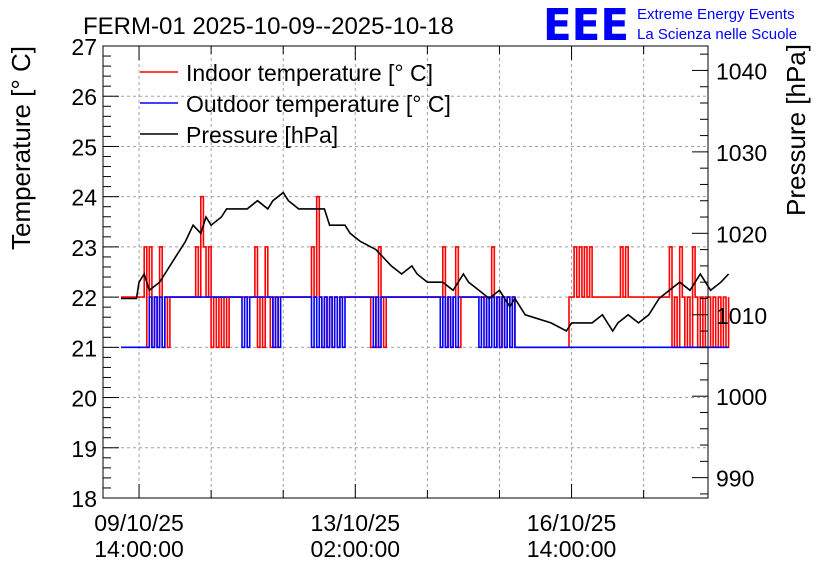 The image size is (836, 572). What do you see at coordinates (84, 47) in the screenshot?
I see `y-left-tick-label: 27` at bounding box center [84, 47].